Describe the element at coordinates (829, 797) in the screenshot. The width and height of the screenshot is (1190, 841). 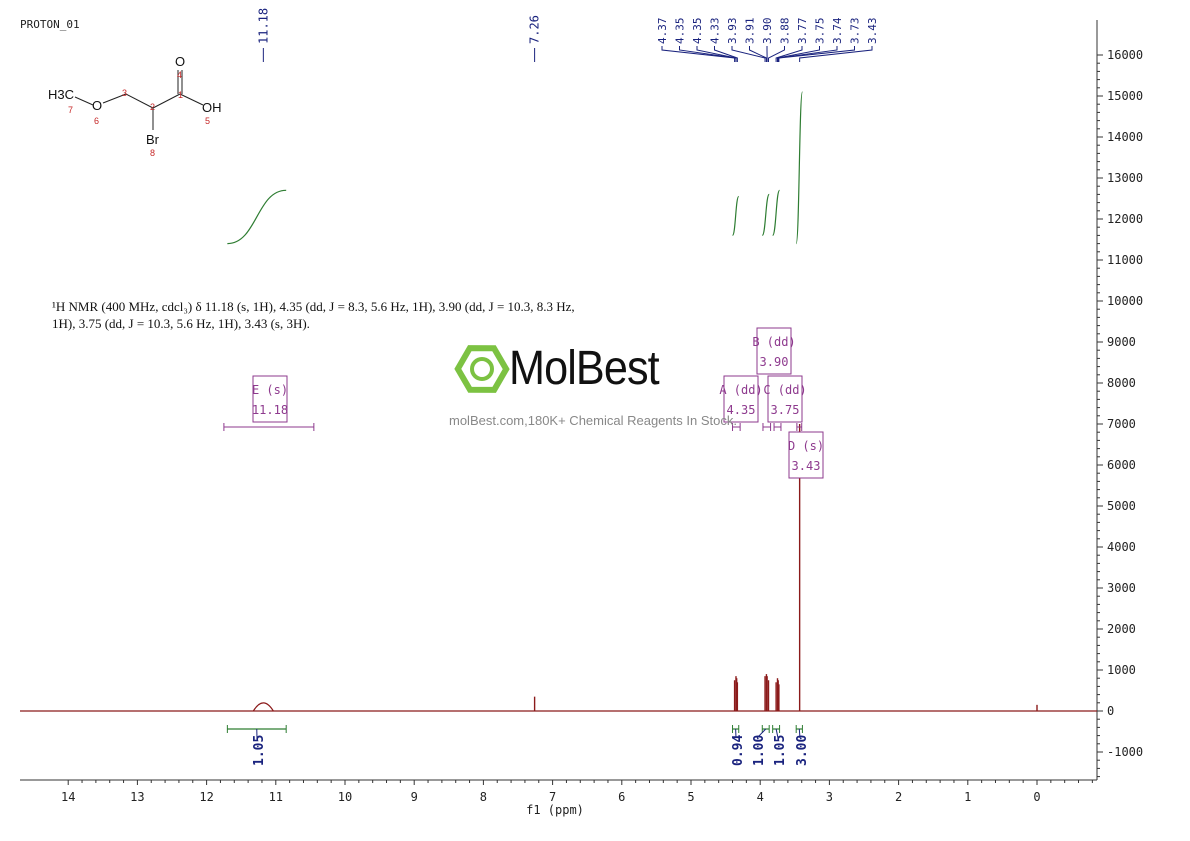
I see `x-tick-label: 3` at that location.